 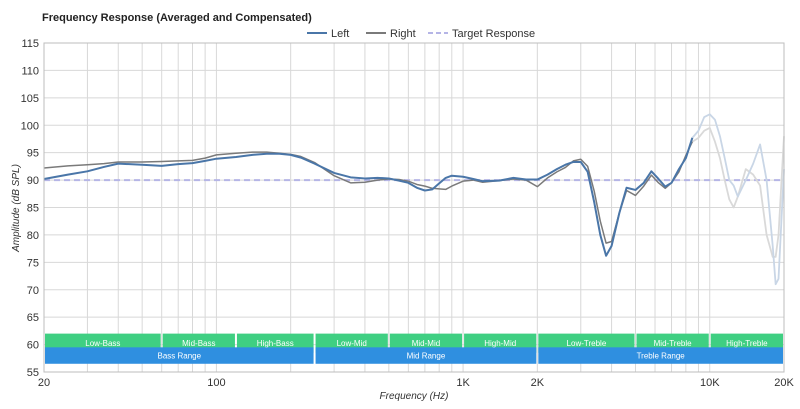 What do you see at coordinates (500, 343) in the screenshot?
I see `sub-range-band-label: High-Mid` at bounding box center [500, 343].